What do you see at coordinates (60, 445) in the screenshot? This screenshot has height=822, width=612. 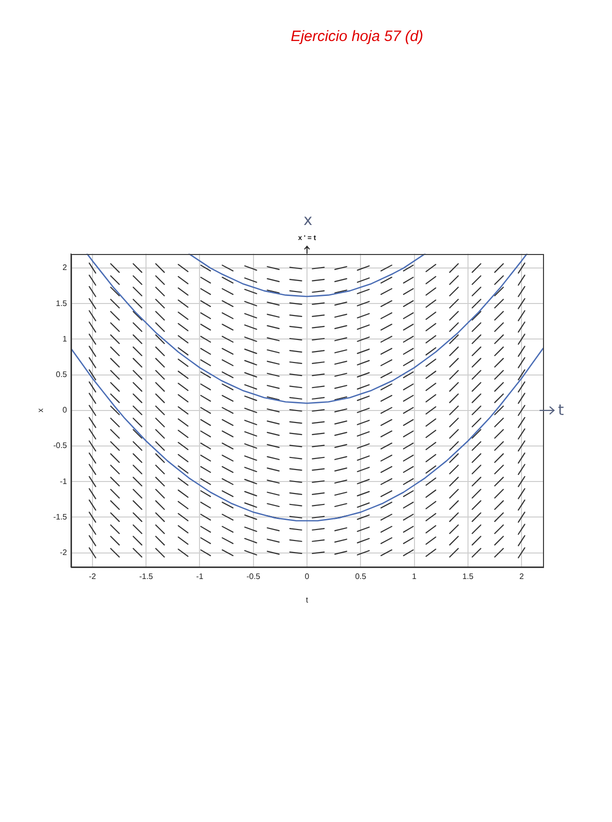 I see `y-tick-label: -0.5` at bounding box center [60, 445].